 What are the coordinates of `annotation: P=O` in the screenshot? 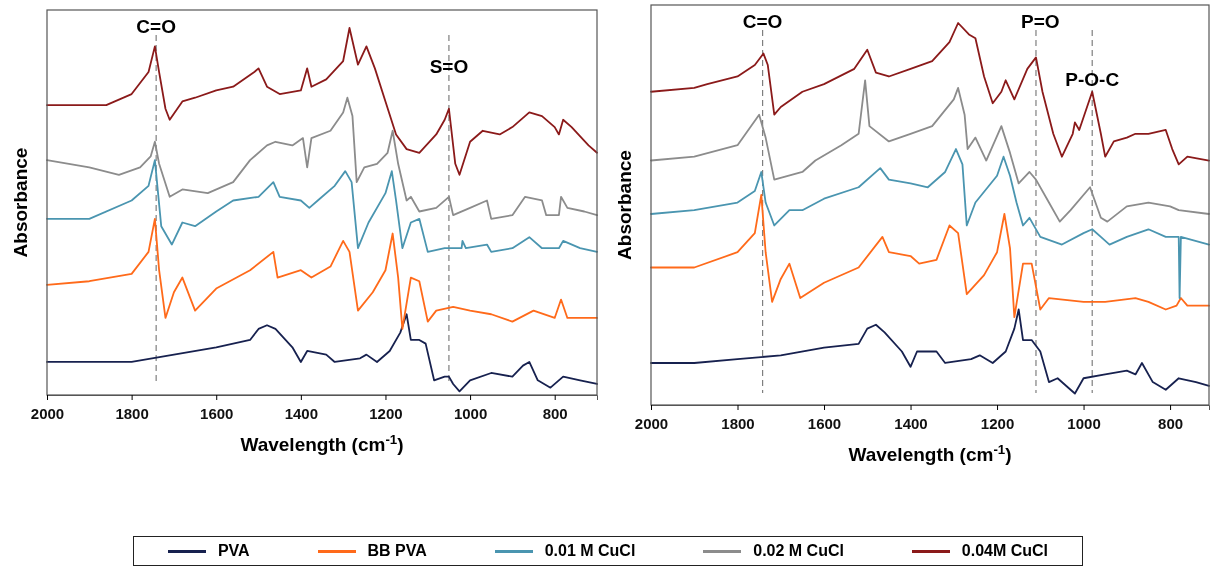 It's located at (1040, 22).